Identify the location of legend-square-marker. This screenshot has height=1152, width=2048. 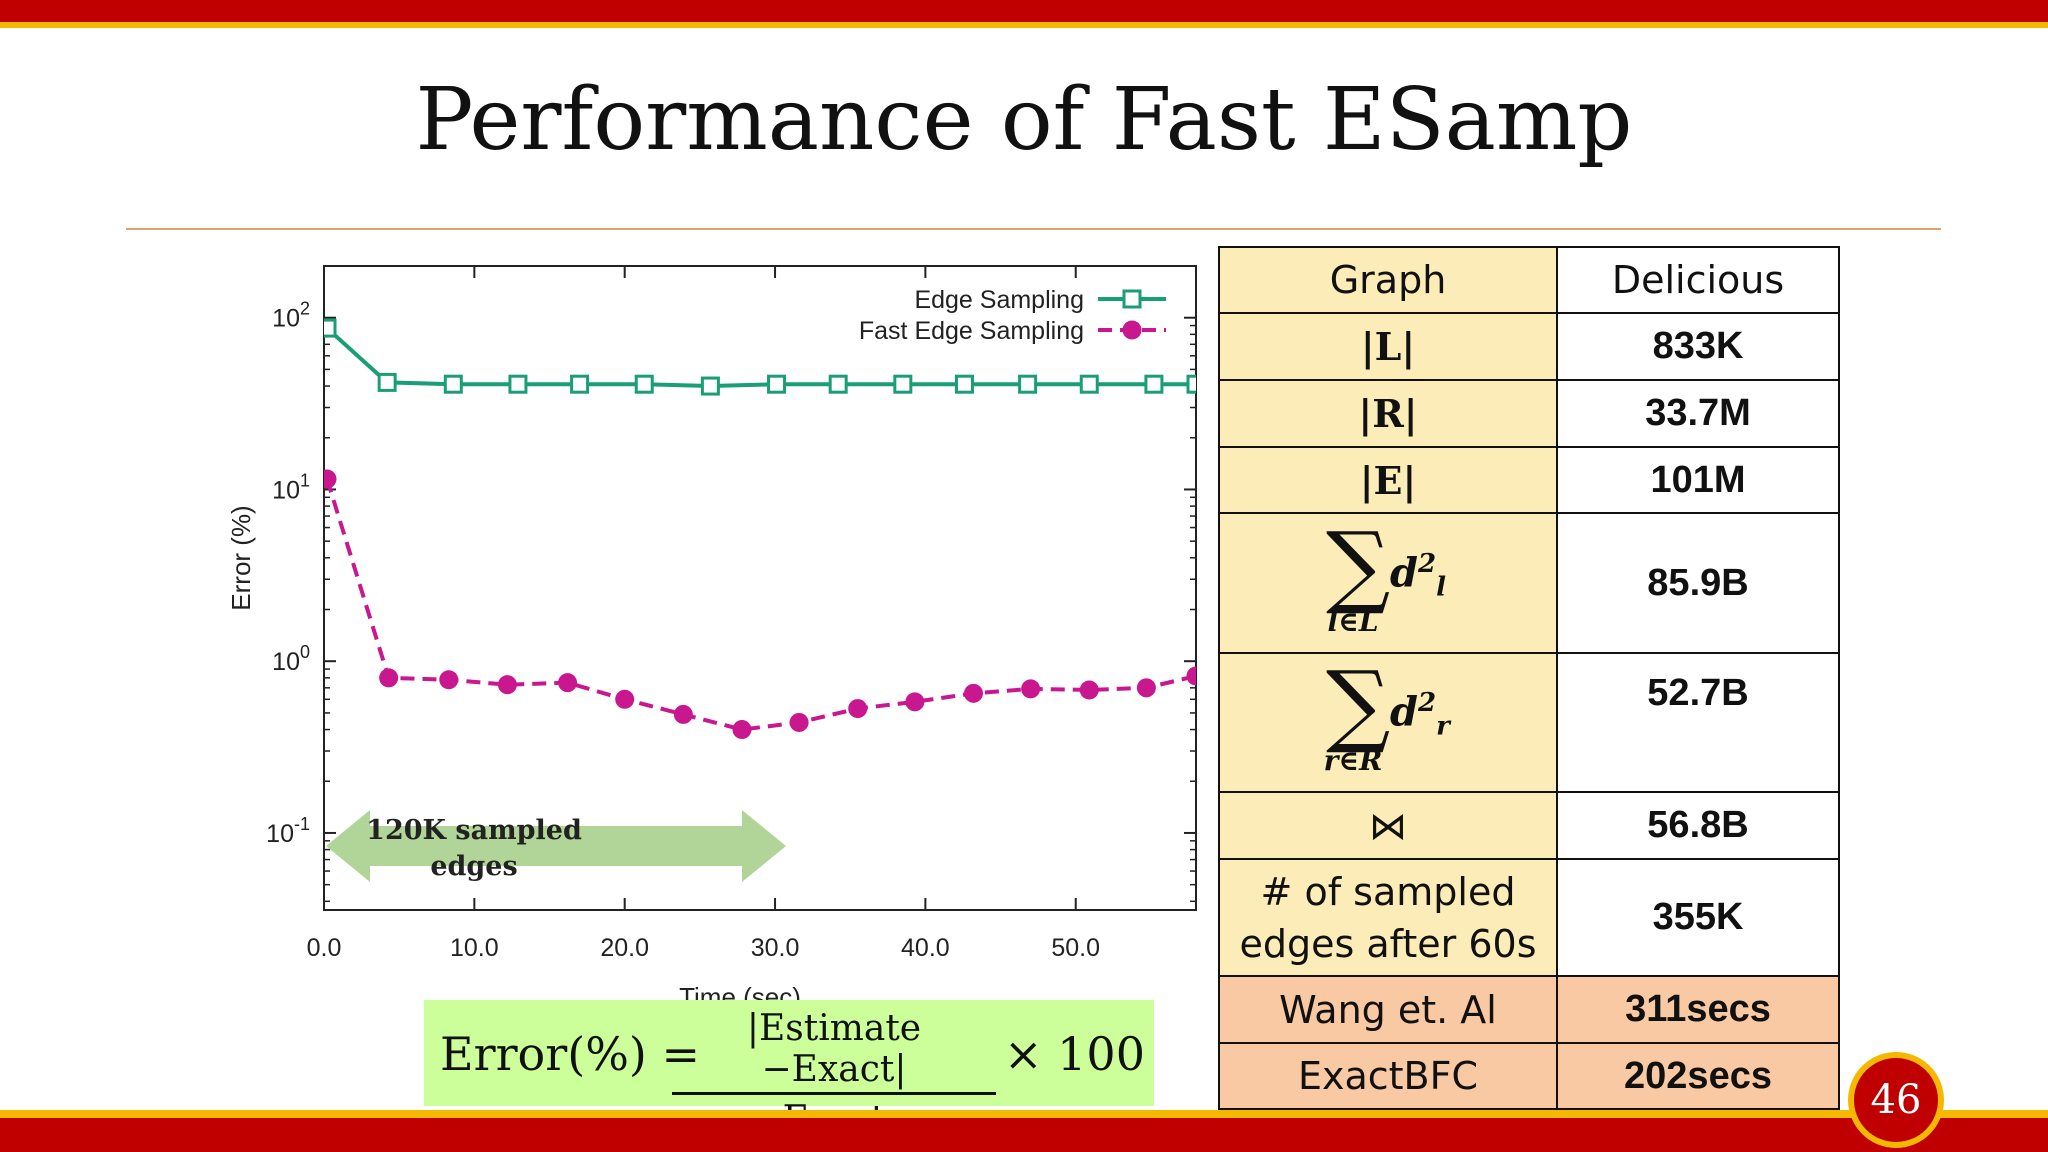
(1132, 299).